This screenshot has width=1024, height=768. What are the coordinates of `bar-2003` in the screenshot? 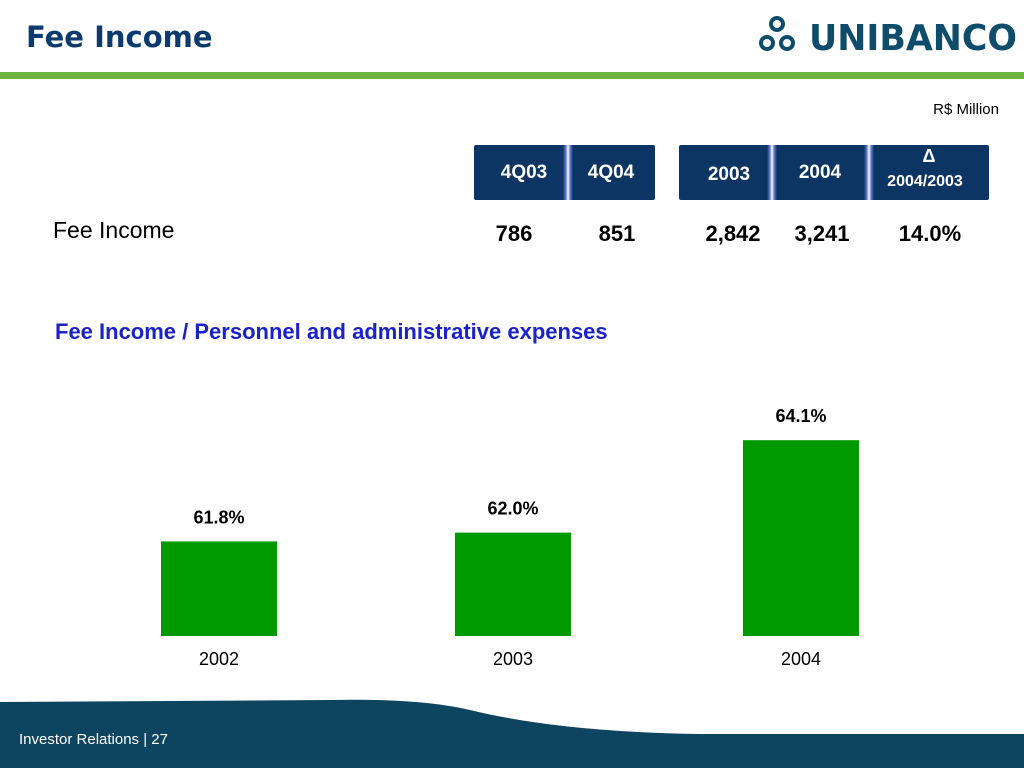 It's located at (513, 584).